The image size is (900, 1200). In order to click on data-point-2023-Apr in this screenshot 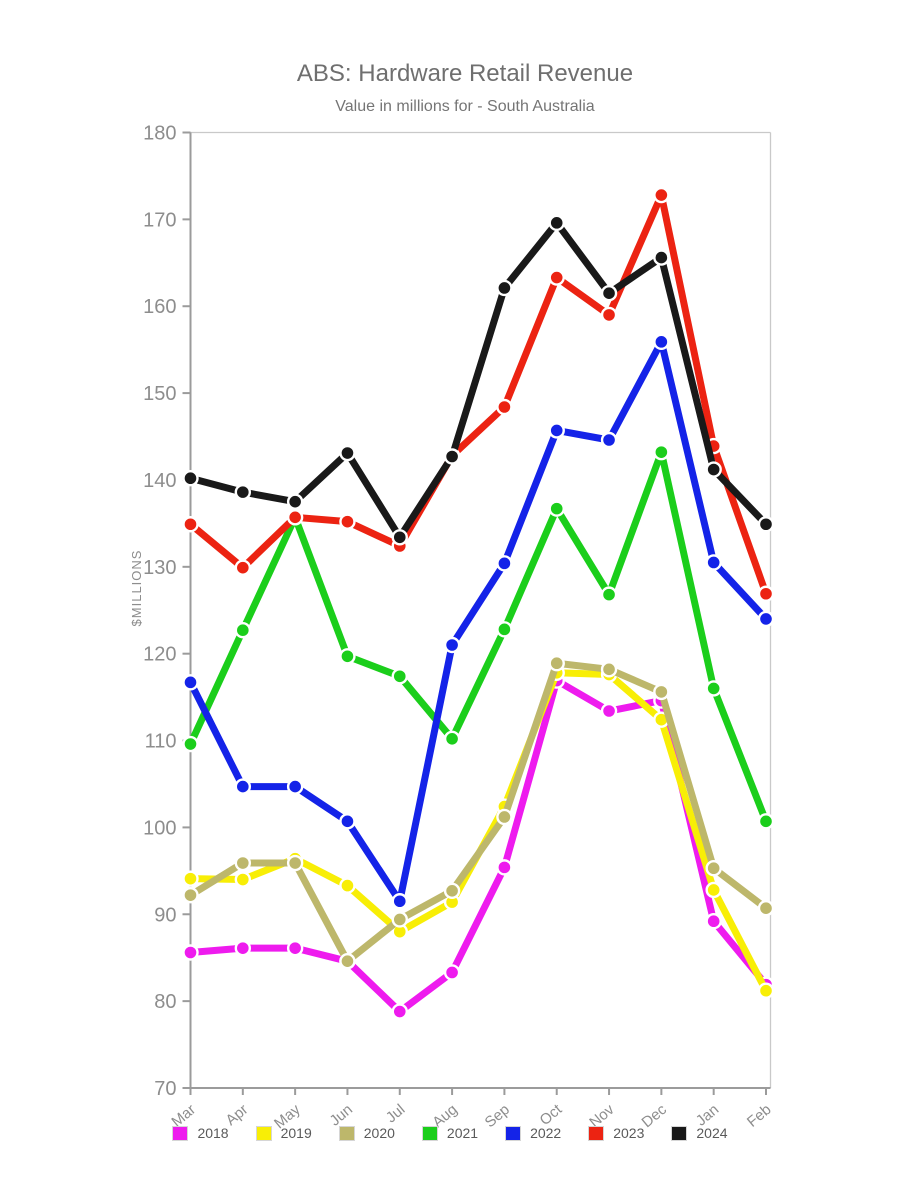, I will do `click(243, 567)`.